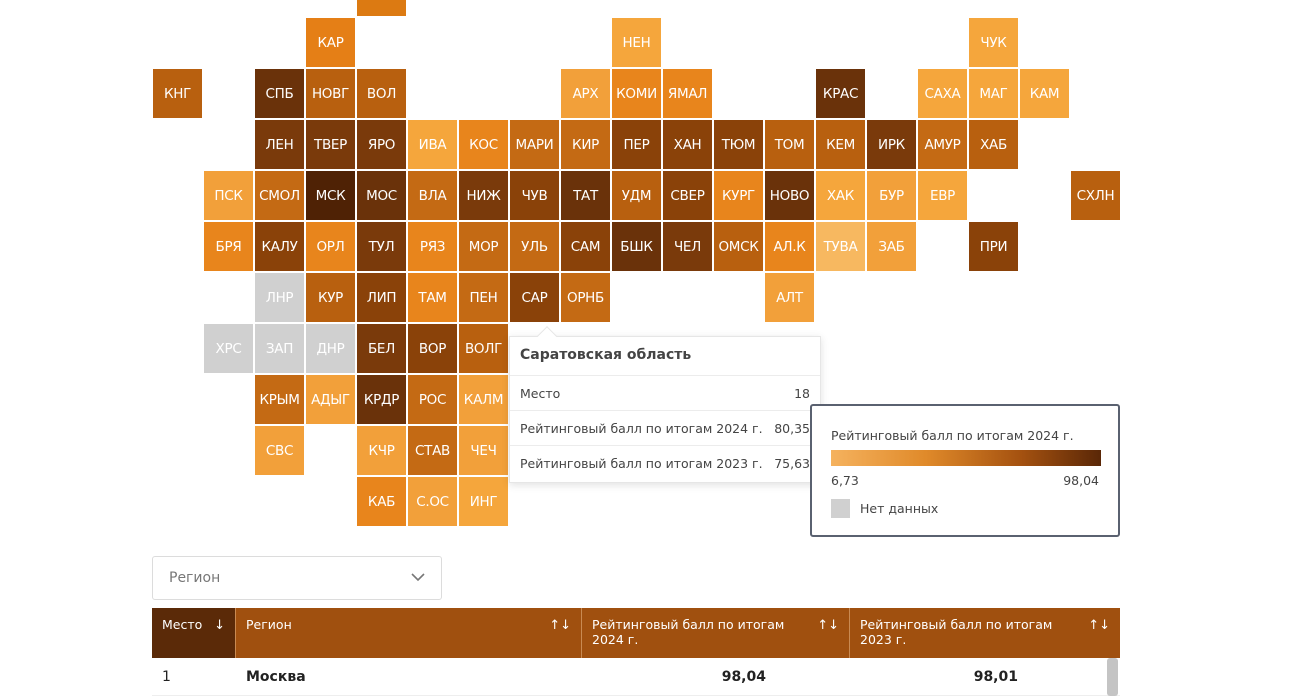  I want to click on region-tile-sver: СВЕР, so click(687, 195).